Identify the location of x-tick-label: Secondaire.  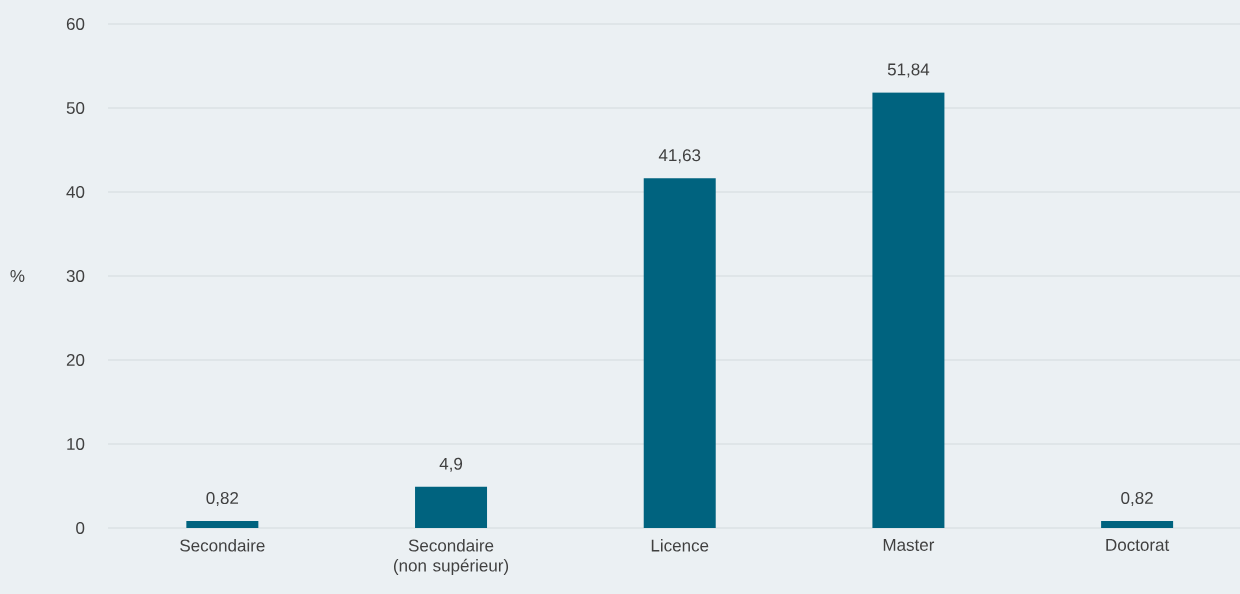
(222, 545).